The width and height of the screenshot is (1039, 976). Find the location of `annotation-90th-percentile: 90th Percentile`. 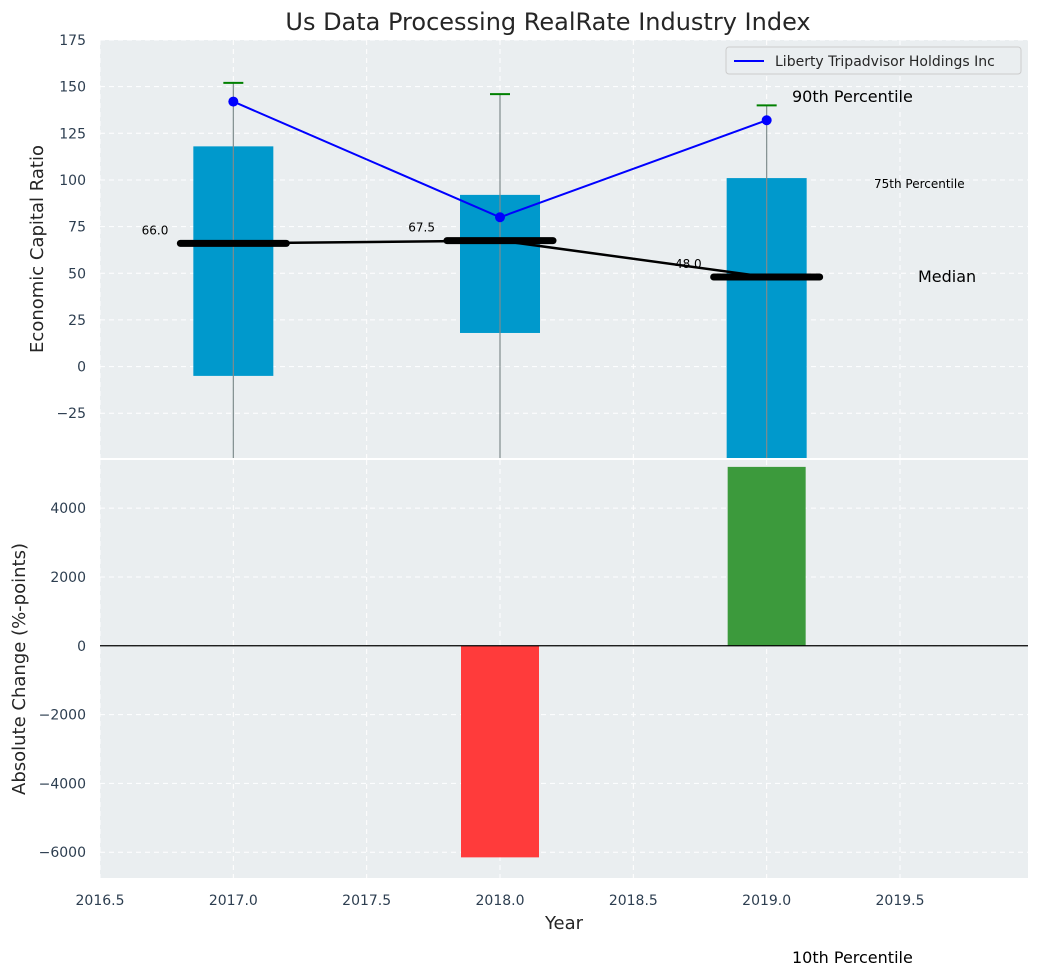

annotation-90th-percentile: 90th Percentile is located at coordinates (852, 96).